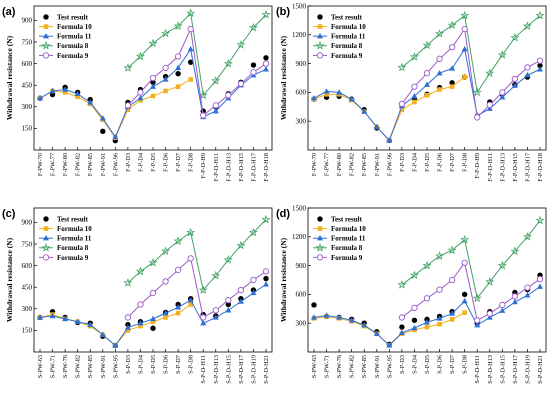  Describe the element at coordinates (241, 167) in the screenshot. I see `x-tick-label: F-P-D-H15` at that location.